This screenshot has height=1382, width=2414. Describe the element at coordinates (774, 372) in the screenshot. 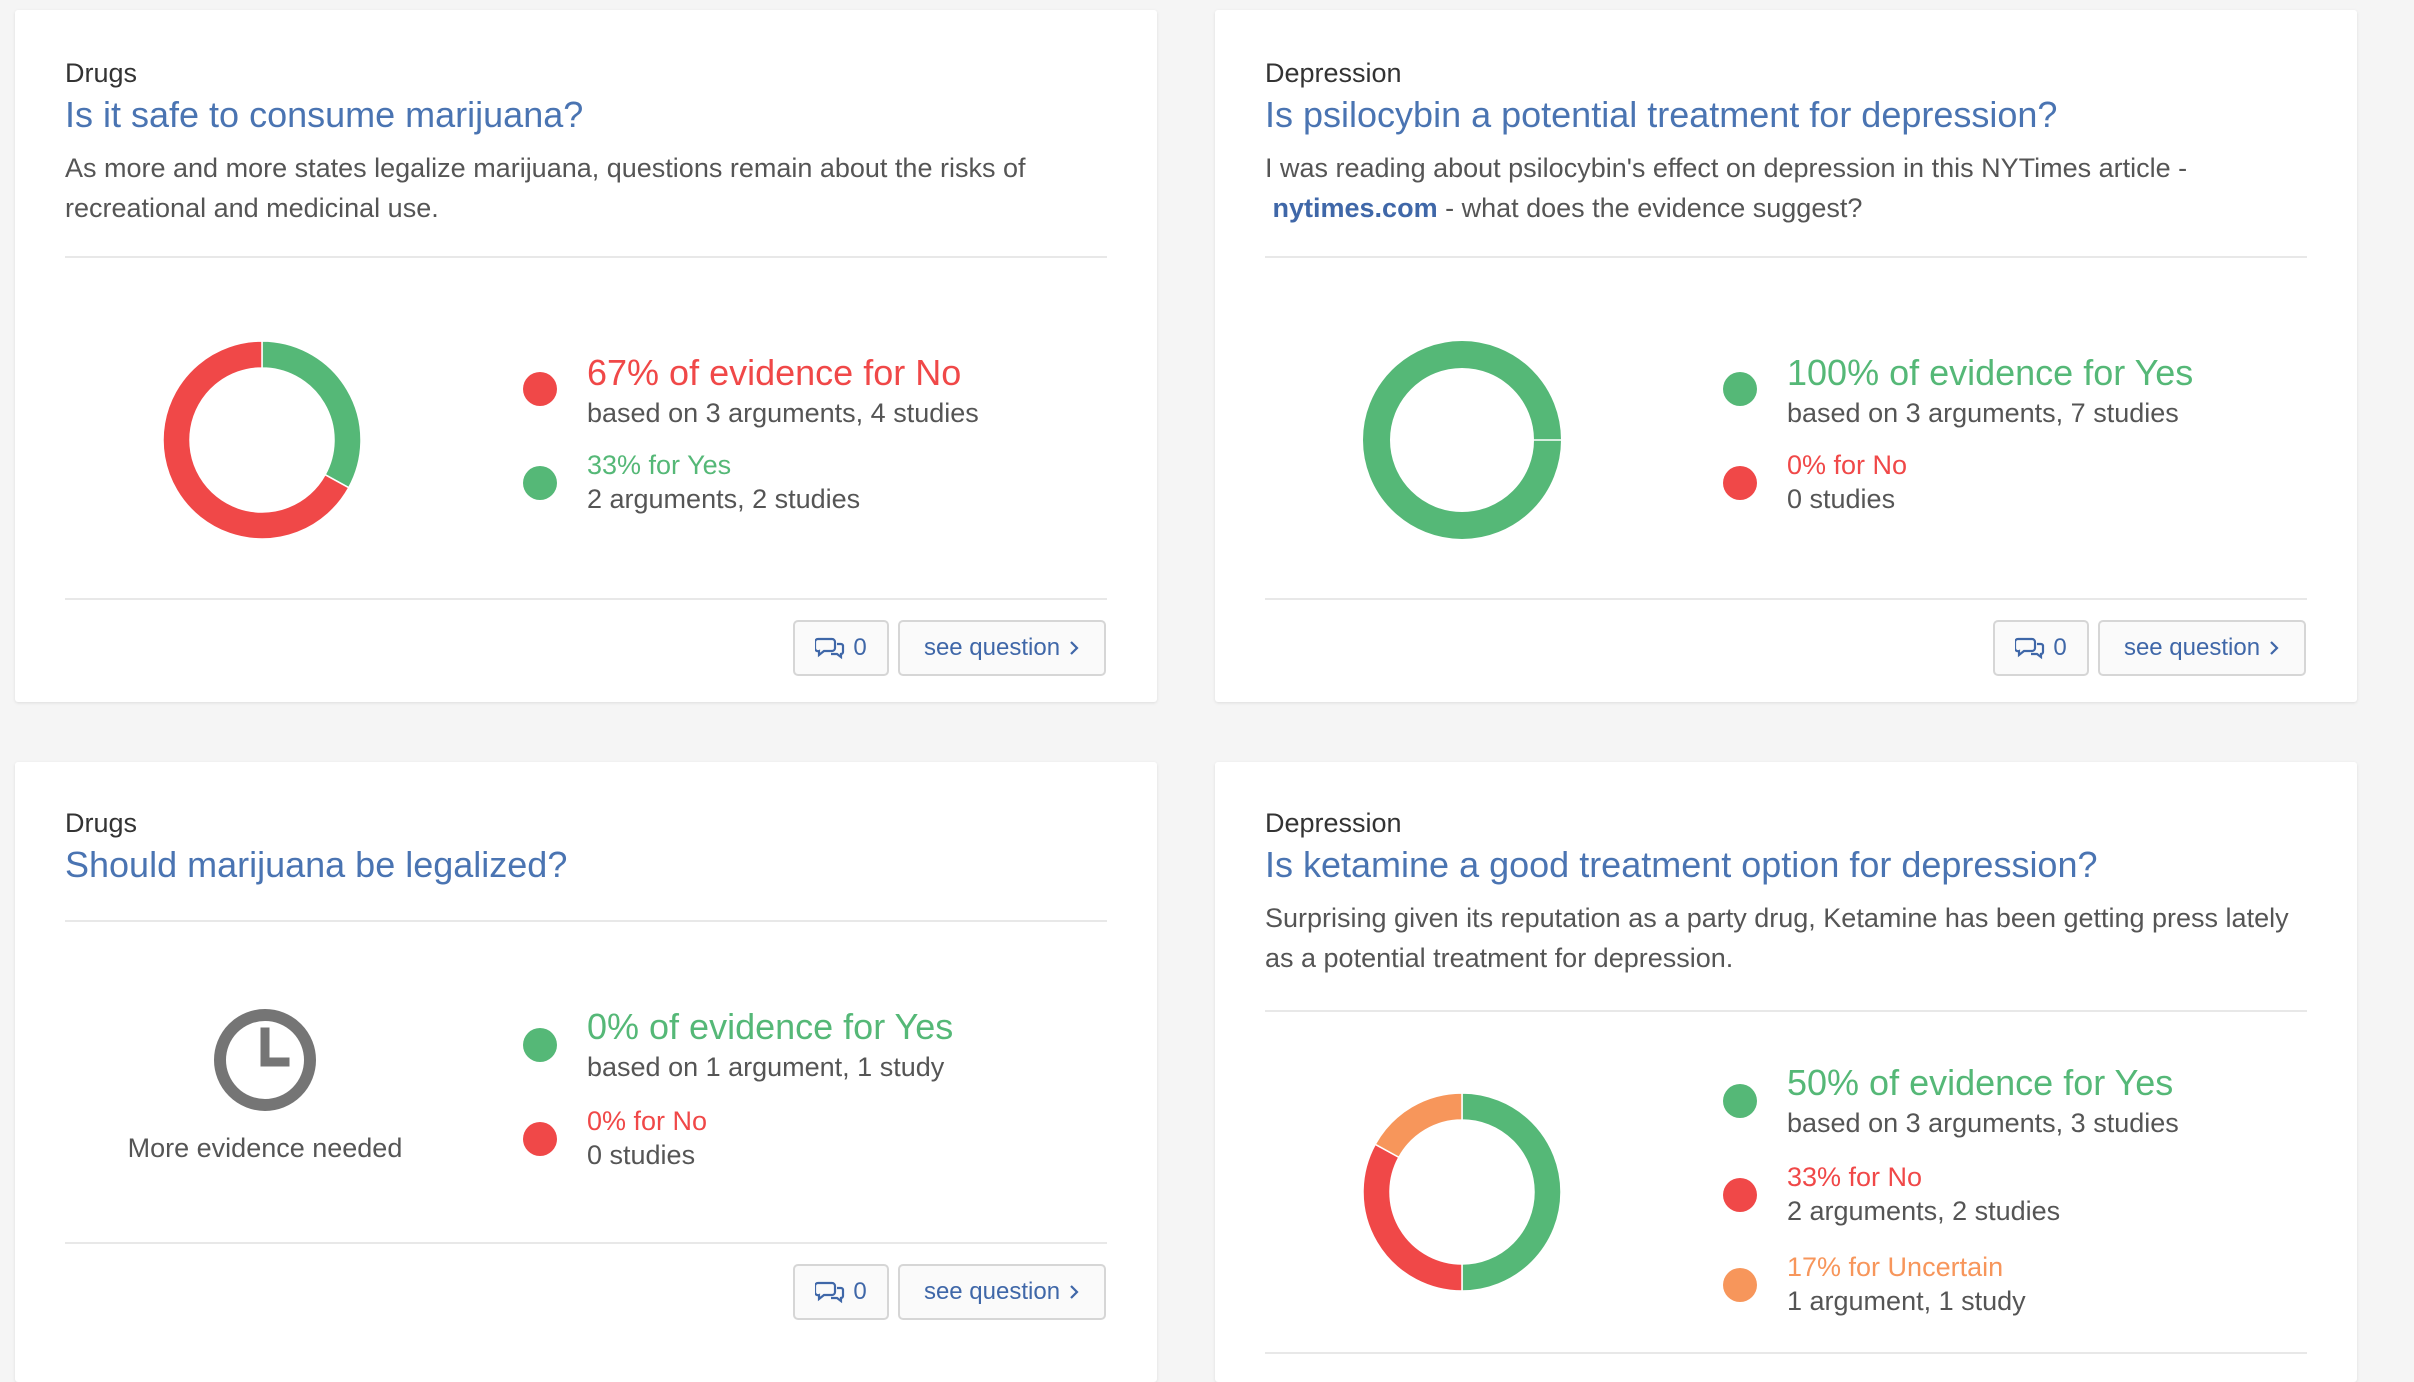

I see `primary-evidence-text: 67% of evidence for No` at that location.